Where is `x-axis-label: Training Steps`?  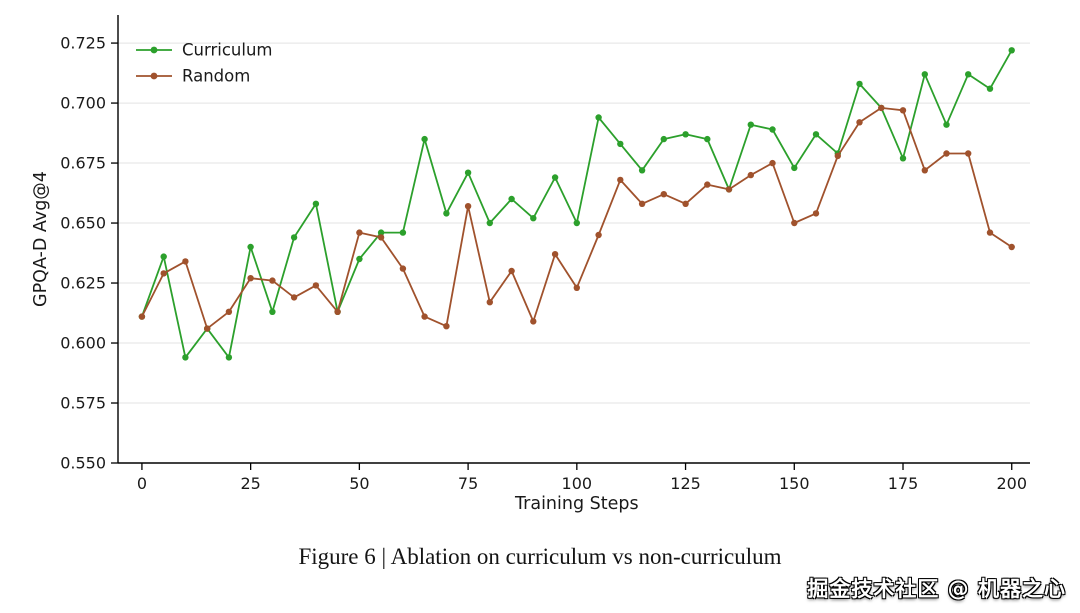 x-axis-label: Training Steps is located at coordinates (576, 504).